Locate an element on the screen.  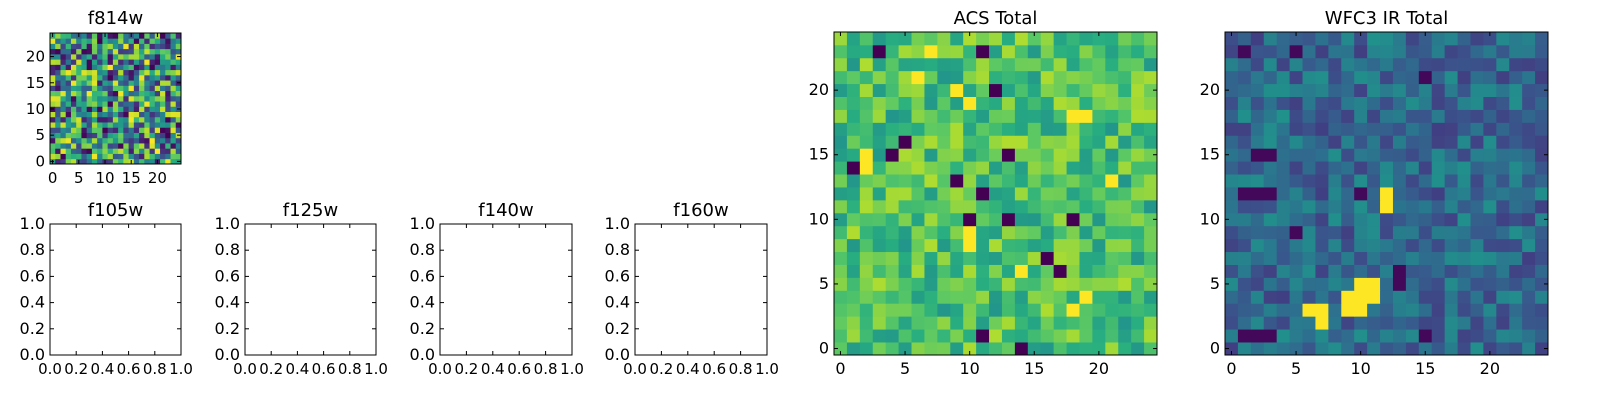
panel-title: f814w is located at coordinates (115, 18).